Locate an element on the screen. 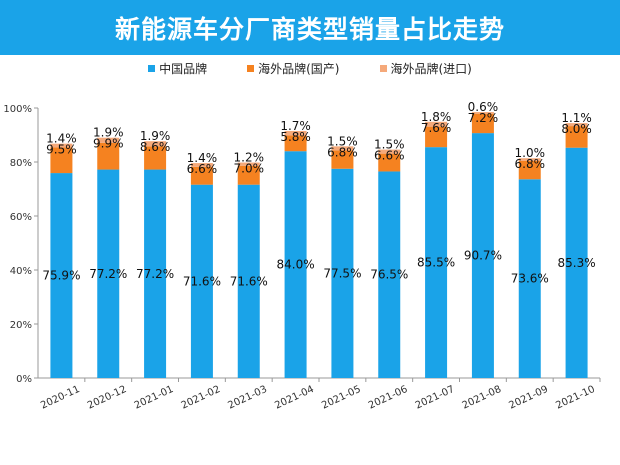 Image resolution: width=620 pixels, height=465 pixels. data-label-foreign-import: 1.1% is located at coordinates (576, 118).